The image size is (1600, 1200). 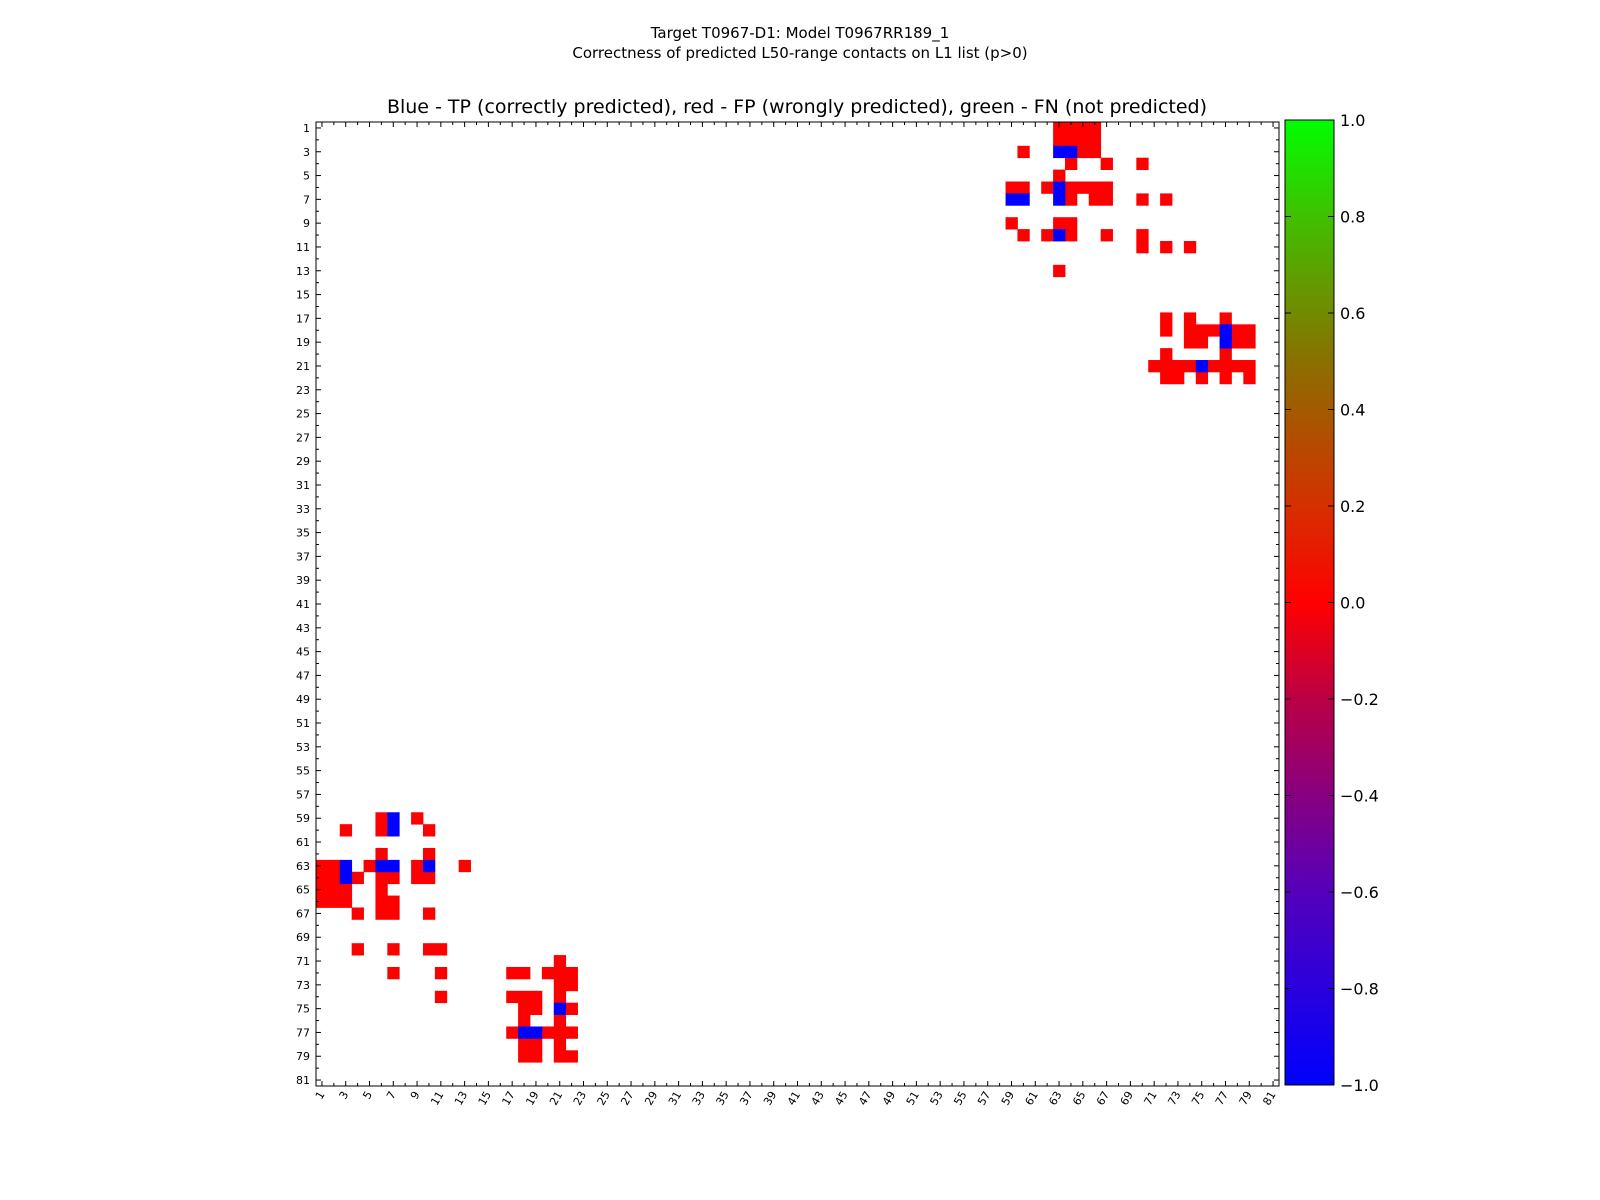 I want to click on x-tick-label: 19, so click(x=532, y=1098).